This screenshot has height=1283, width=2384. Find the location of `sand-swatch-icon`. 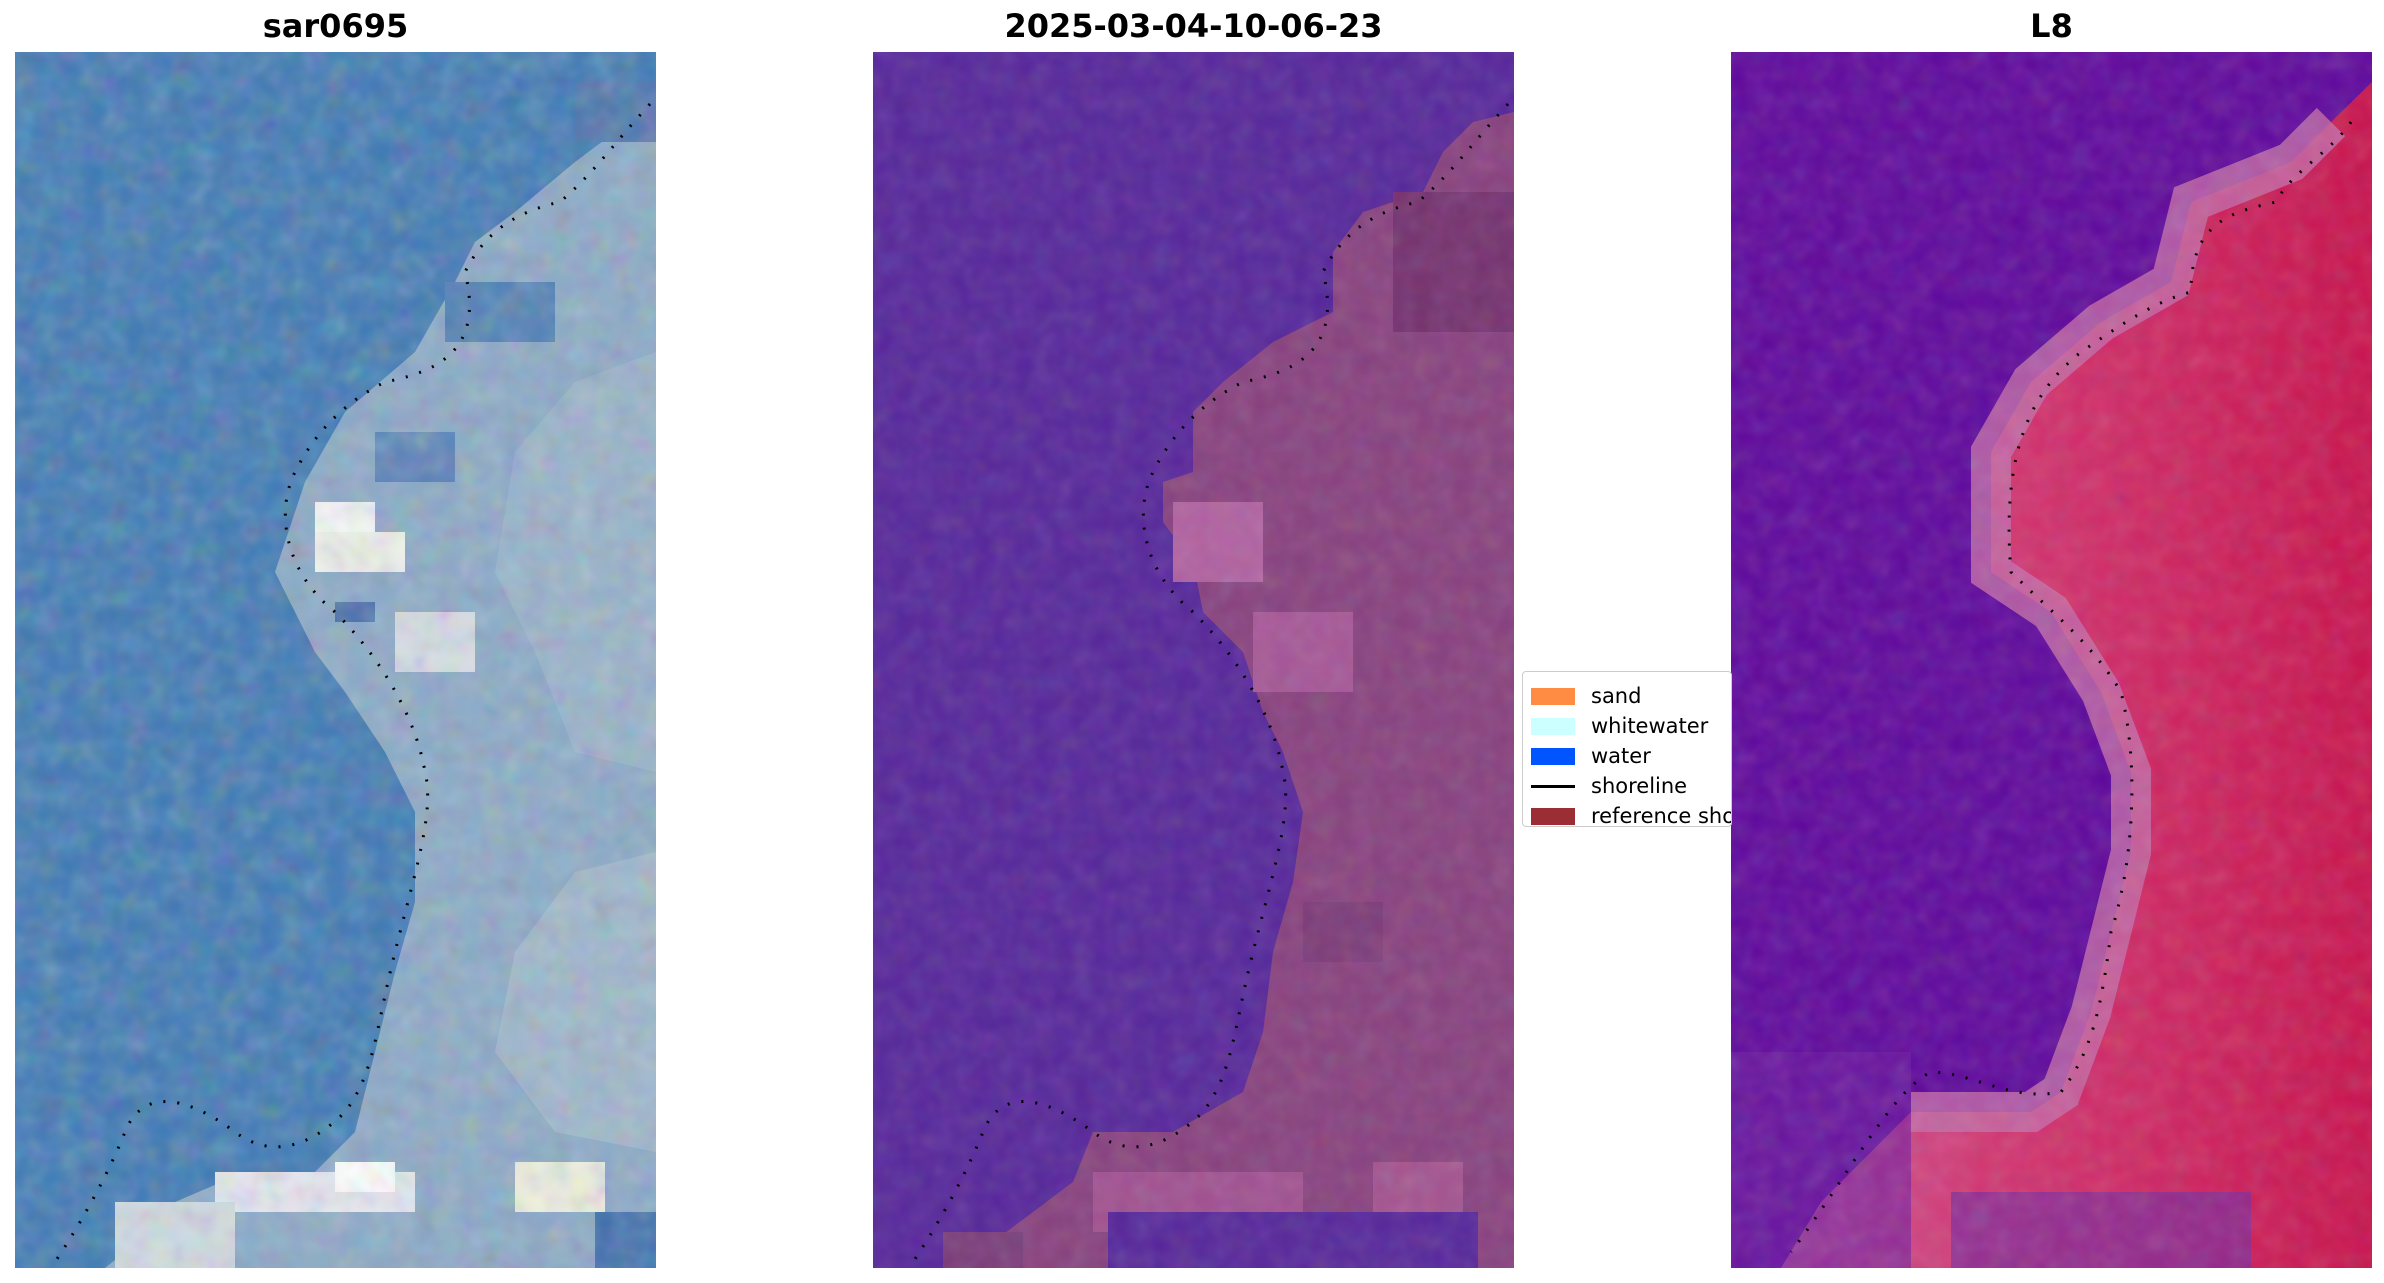

sand-swatch-icon is located at coordinates (1553, 696).